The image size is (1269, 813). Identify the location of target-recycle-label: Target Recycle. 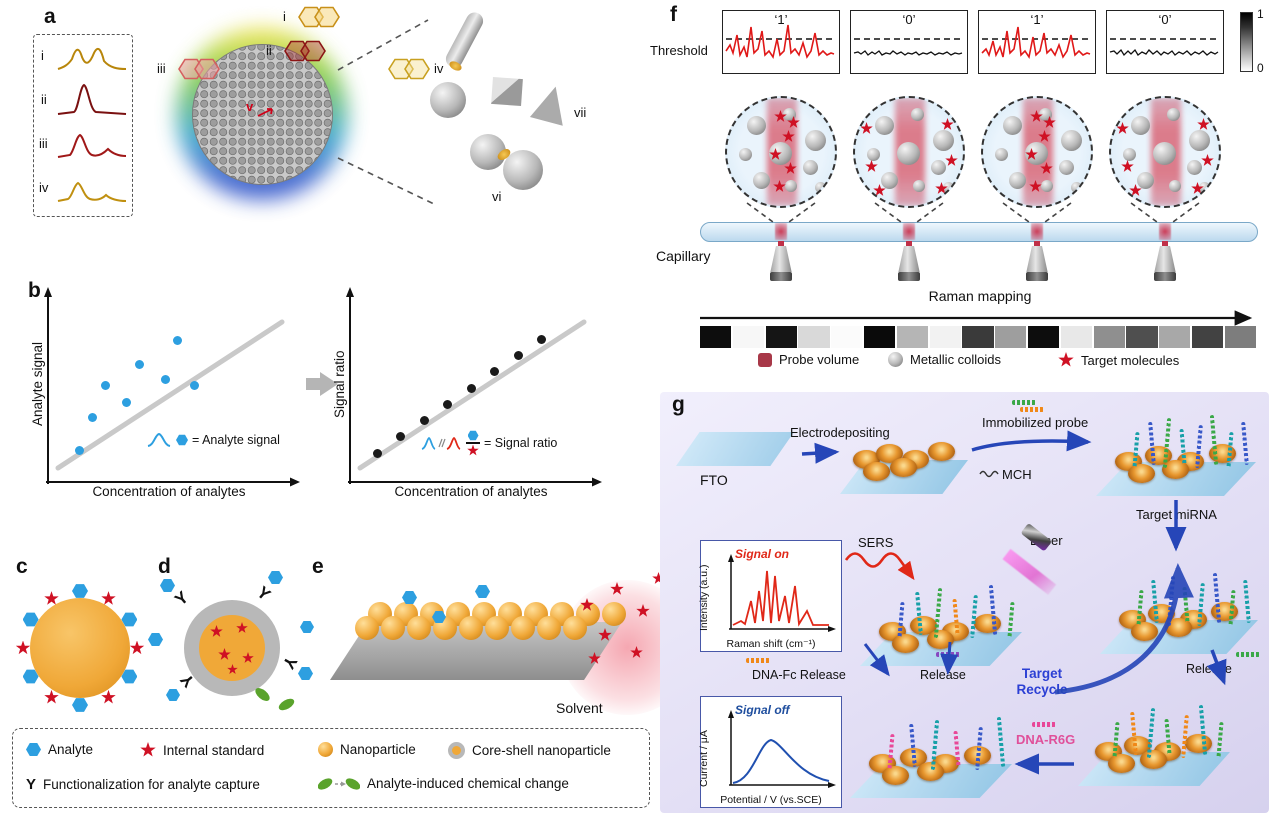
(1042, 681).